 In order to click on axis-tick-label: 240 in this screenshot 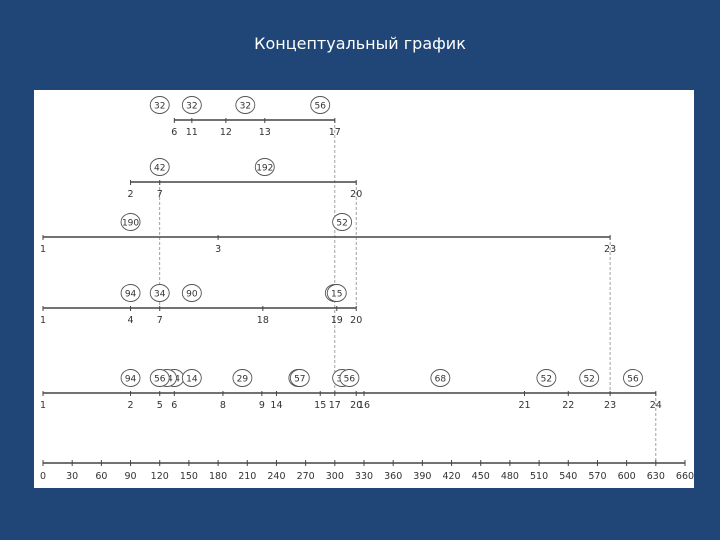, I will do `click(276, 476)`.